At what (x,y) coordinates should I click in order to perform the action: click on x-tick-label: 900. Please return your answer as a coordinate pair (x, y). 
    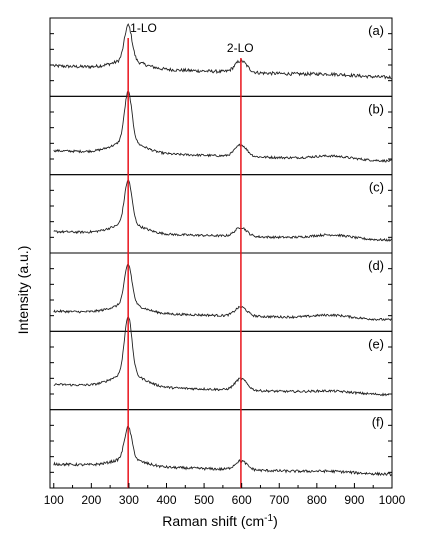
    Looking at the image, I should click on (354, 500).